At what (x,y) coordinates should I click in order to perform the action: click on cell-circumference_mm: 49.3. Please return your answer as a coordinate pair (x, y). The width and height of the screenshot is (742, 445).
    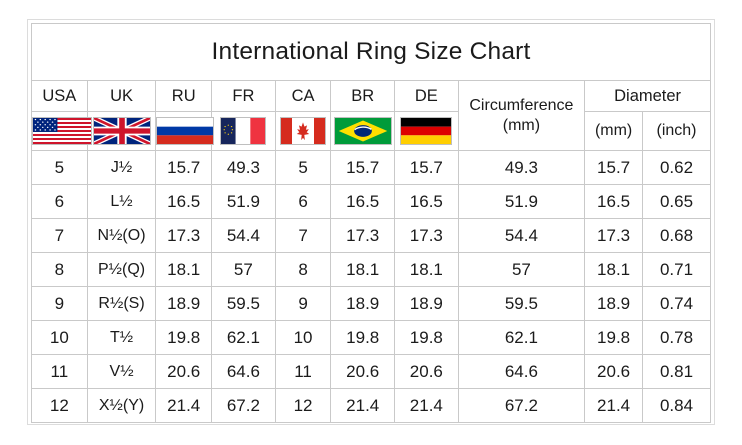
    Looking at the image, I should click on (521, 167).